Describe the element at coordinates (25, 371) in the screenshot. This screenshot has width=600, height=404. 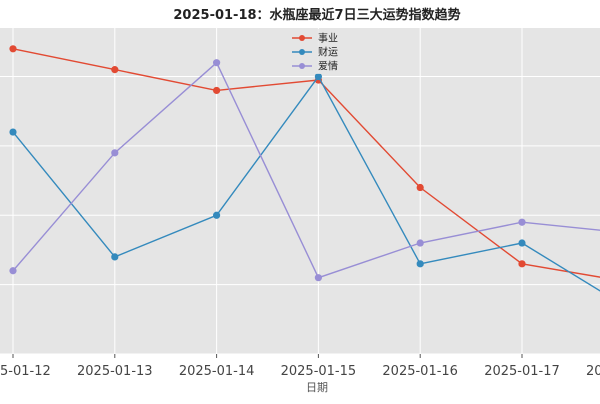
I see `x-tick-label: 2025-01-12` at that location.